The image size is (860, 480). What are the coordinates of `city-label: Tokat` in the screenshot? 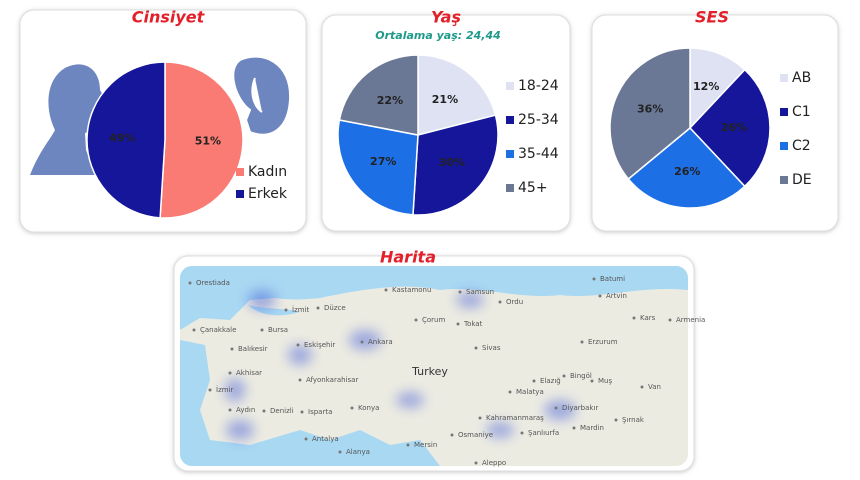 It's located at (473, 324).